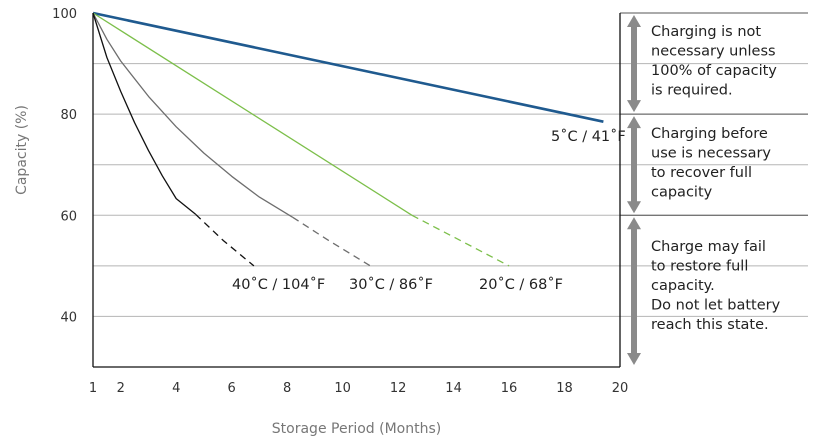 This screenshot has height=440, width=815. I want to click on y-tick-label: 60, so click(68, 216).